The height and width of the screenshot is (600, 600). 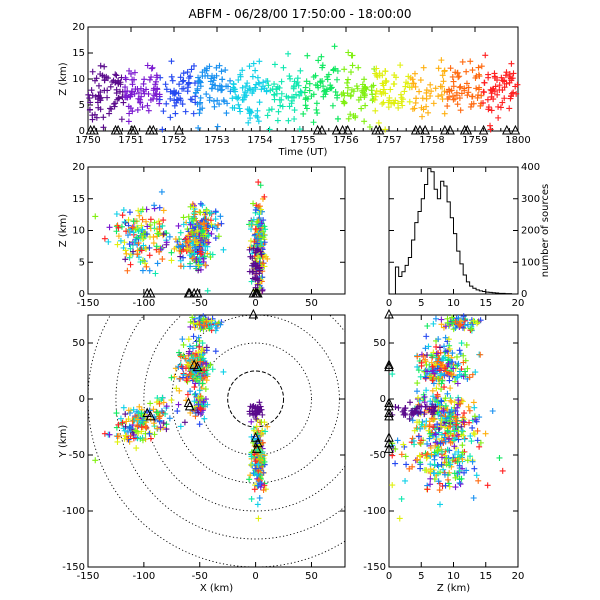 I want to click on x-tick-label: 10, so click(x=453, y=303).